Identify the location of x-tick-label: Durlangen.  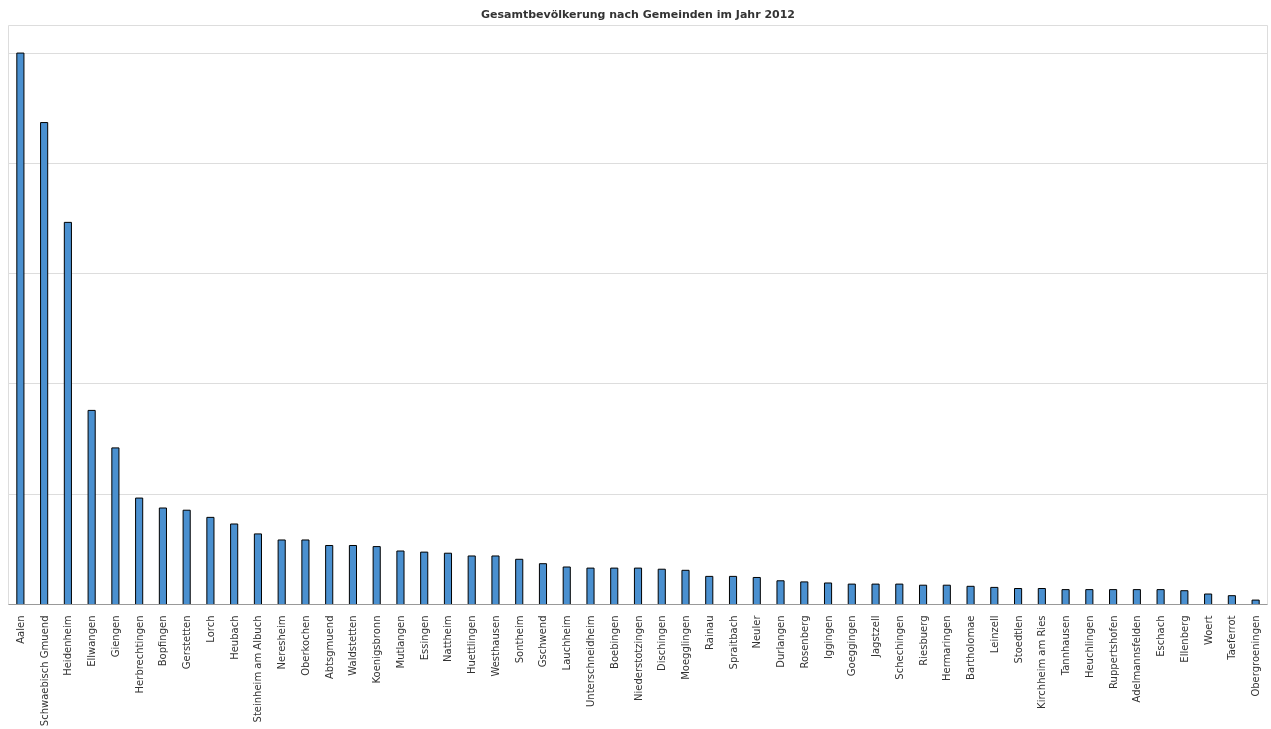
(781, 641).